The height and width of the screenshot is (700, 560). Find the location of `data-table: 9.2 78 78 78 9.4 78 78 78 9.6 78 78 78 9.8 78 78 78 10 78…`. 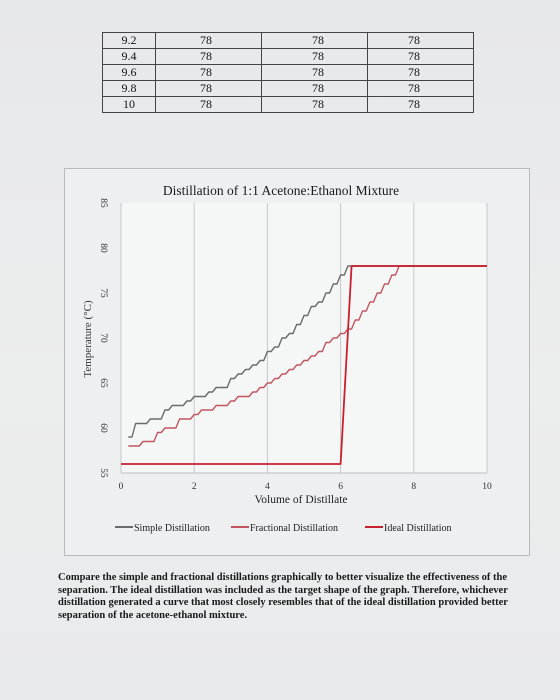

data-table: 9.2 78 78 78 9.4 78 78 78 9.6 78 78 78 9.8 78 78 78 10 78… is located at coordinates (288, 72).